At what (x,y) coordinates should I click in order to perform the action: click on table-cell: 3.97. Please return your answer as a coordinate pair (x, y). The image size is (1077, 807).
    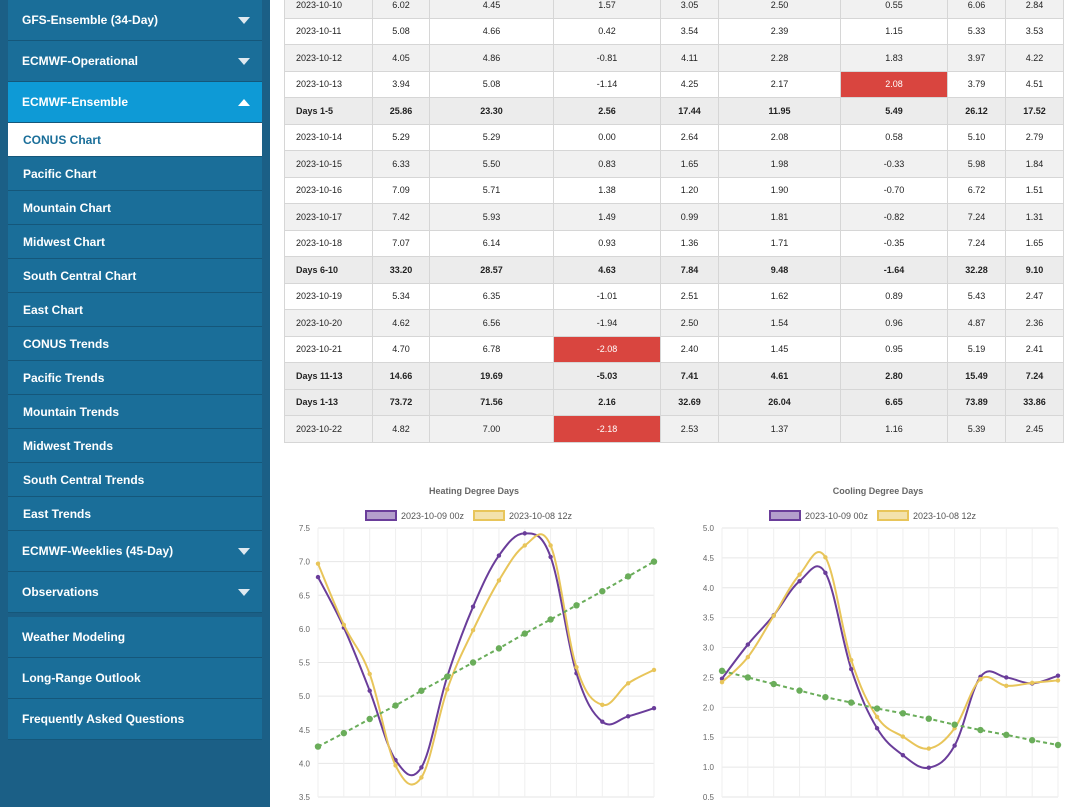
    Looking at the image, I should click on (976, 58).